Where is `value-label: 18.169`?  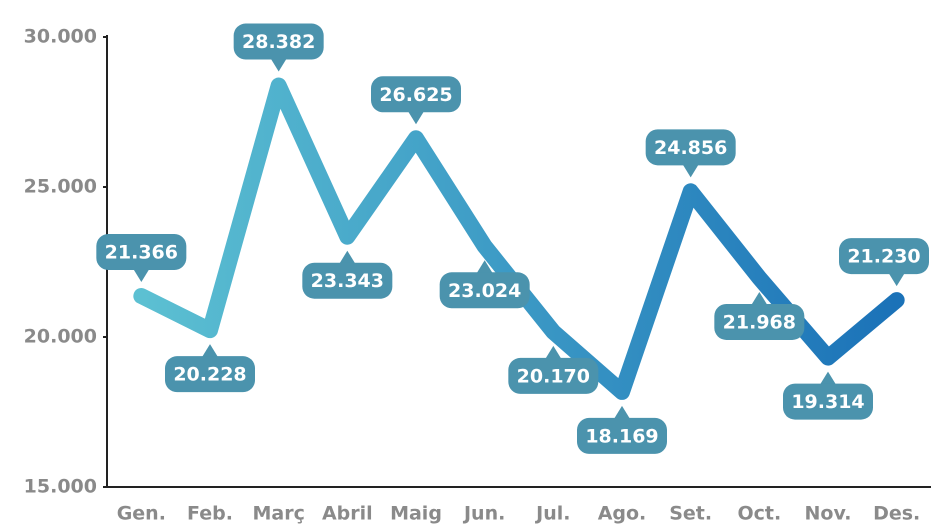
value-label: 18.169 is located at coordinates (621, 436).